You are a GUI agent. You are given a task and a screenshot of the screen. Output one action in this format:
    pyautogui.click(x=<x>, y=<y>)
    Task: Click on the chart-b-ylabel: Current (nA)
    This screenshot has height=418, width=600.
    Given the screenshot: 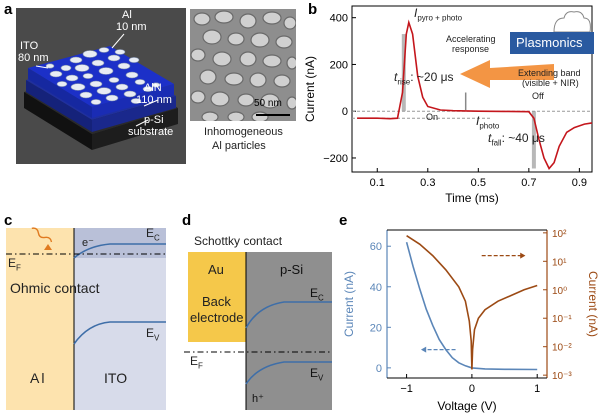 What is the action you would take?
    pyautogui.click(x=310, y=89)
    